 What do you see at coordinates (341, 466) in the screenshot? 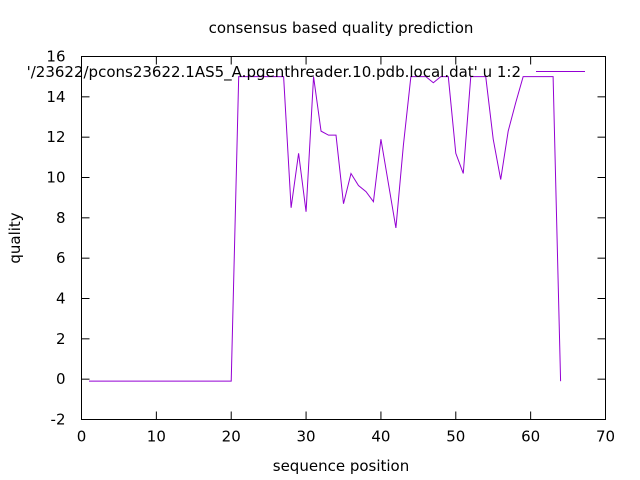
I see `x-axis-label: sequence position` at bounding box center [341, 466].